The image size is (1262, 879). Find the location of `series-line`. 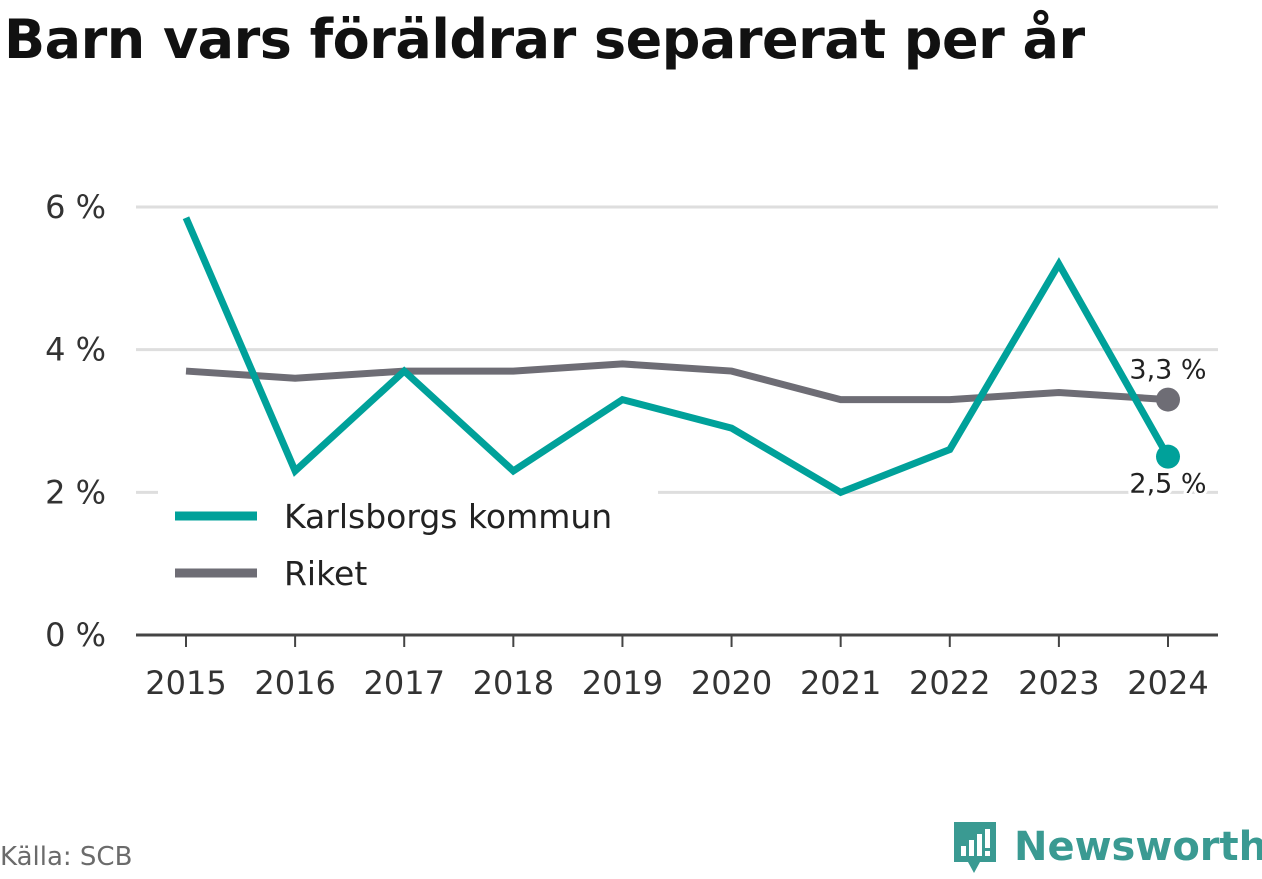

series-line is located at coordinates (677, 382).